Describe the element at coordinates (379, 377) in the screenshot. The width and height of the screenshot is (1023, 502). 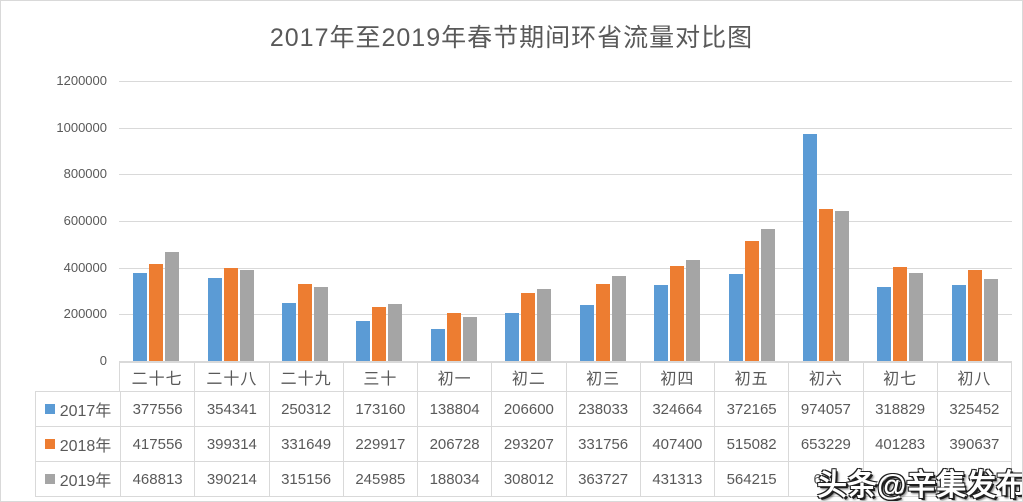
I see `category-cell: 三十` at that location.